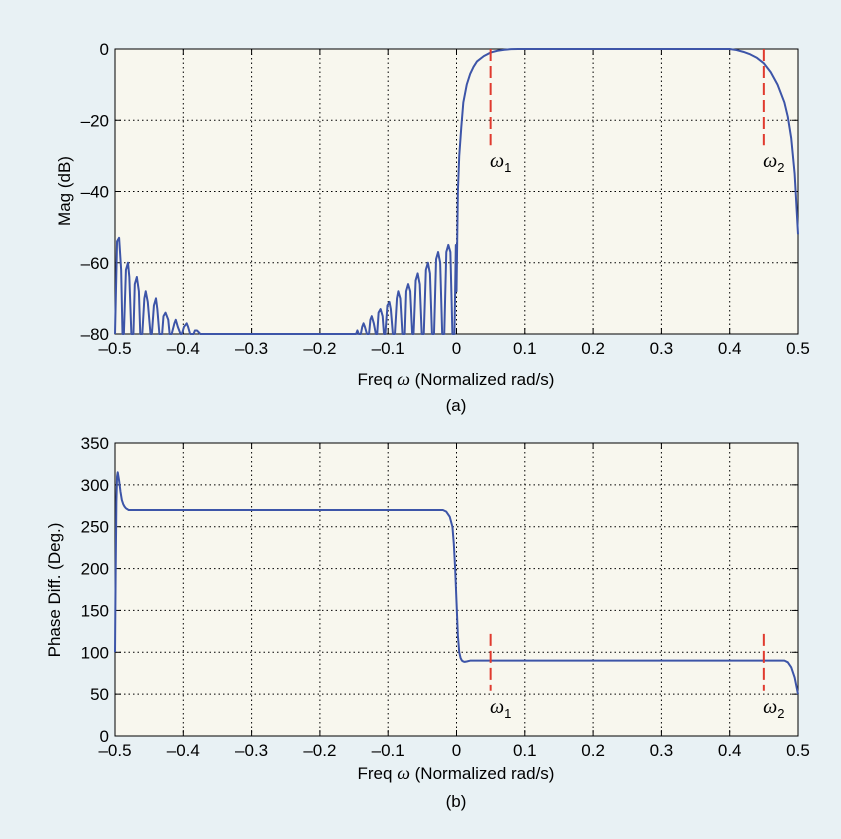 The width and height of the screenshot is (841, 839). I want to click on phase-x-label-text: Freq, so click(378, 773).